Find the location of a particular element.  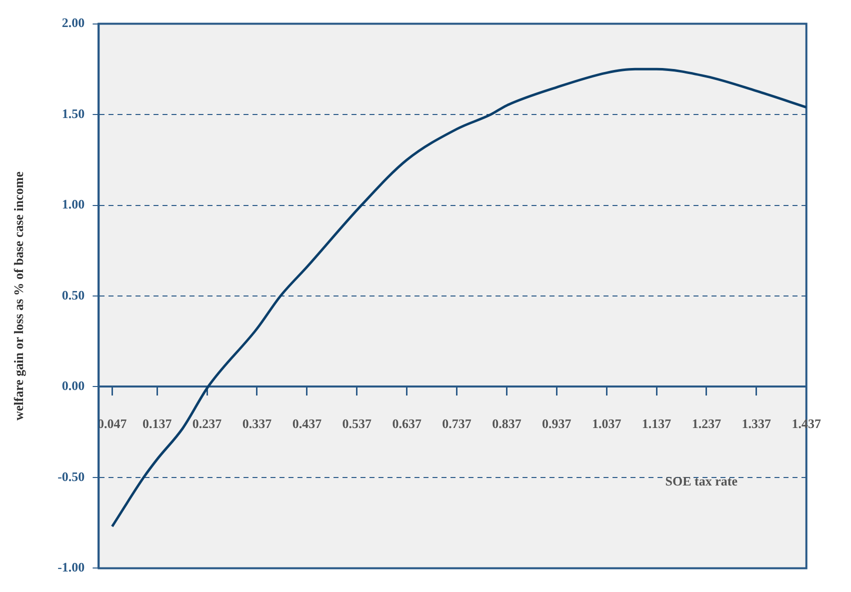

y-tick-label: 1.00 is located at coordinates (73, 204).